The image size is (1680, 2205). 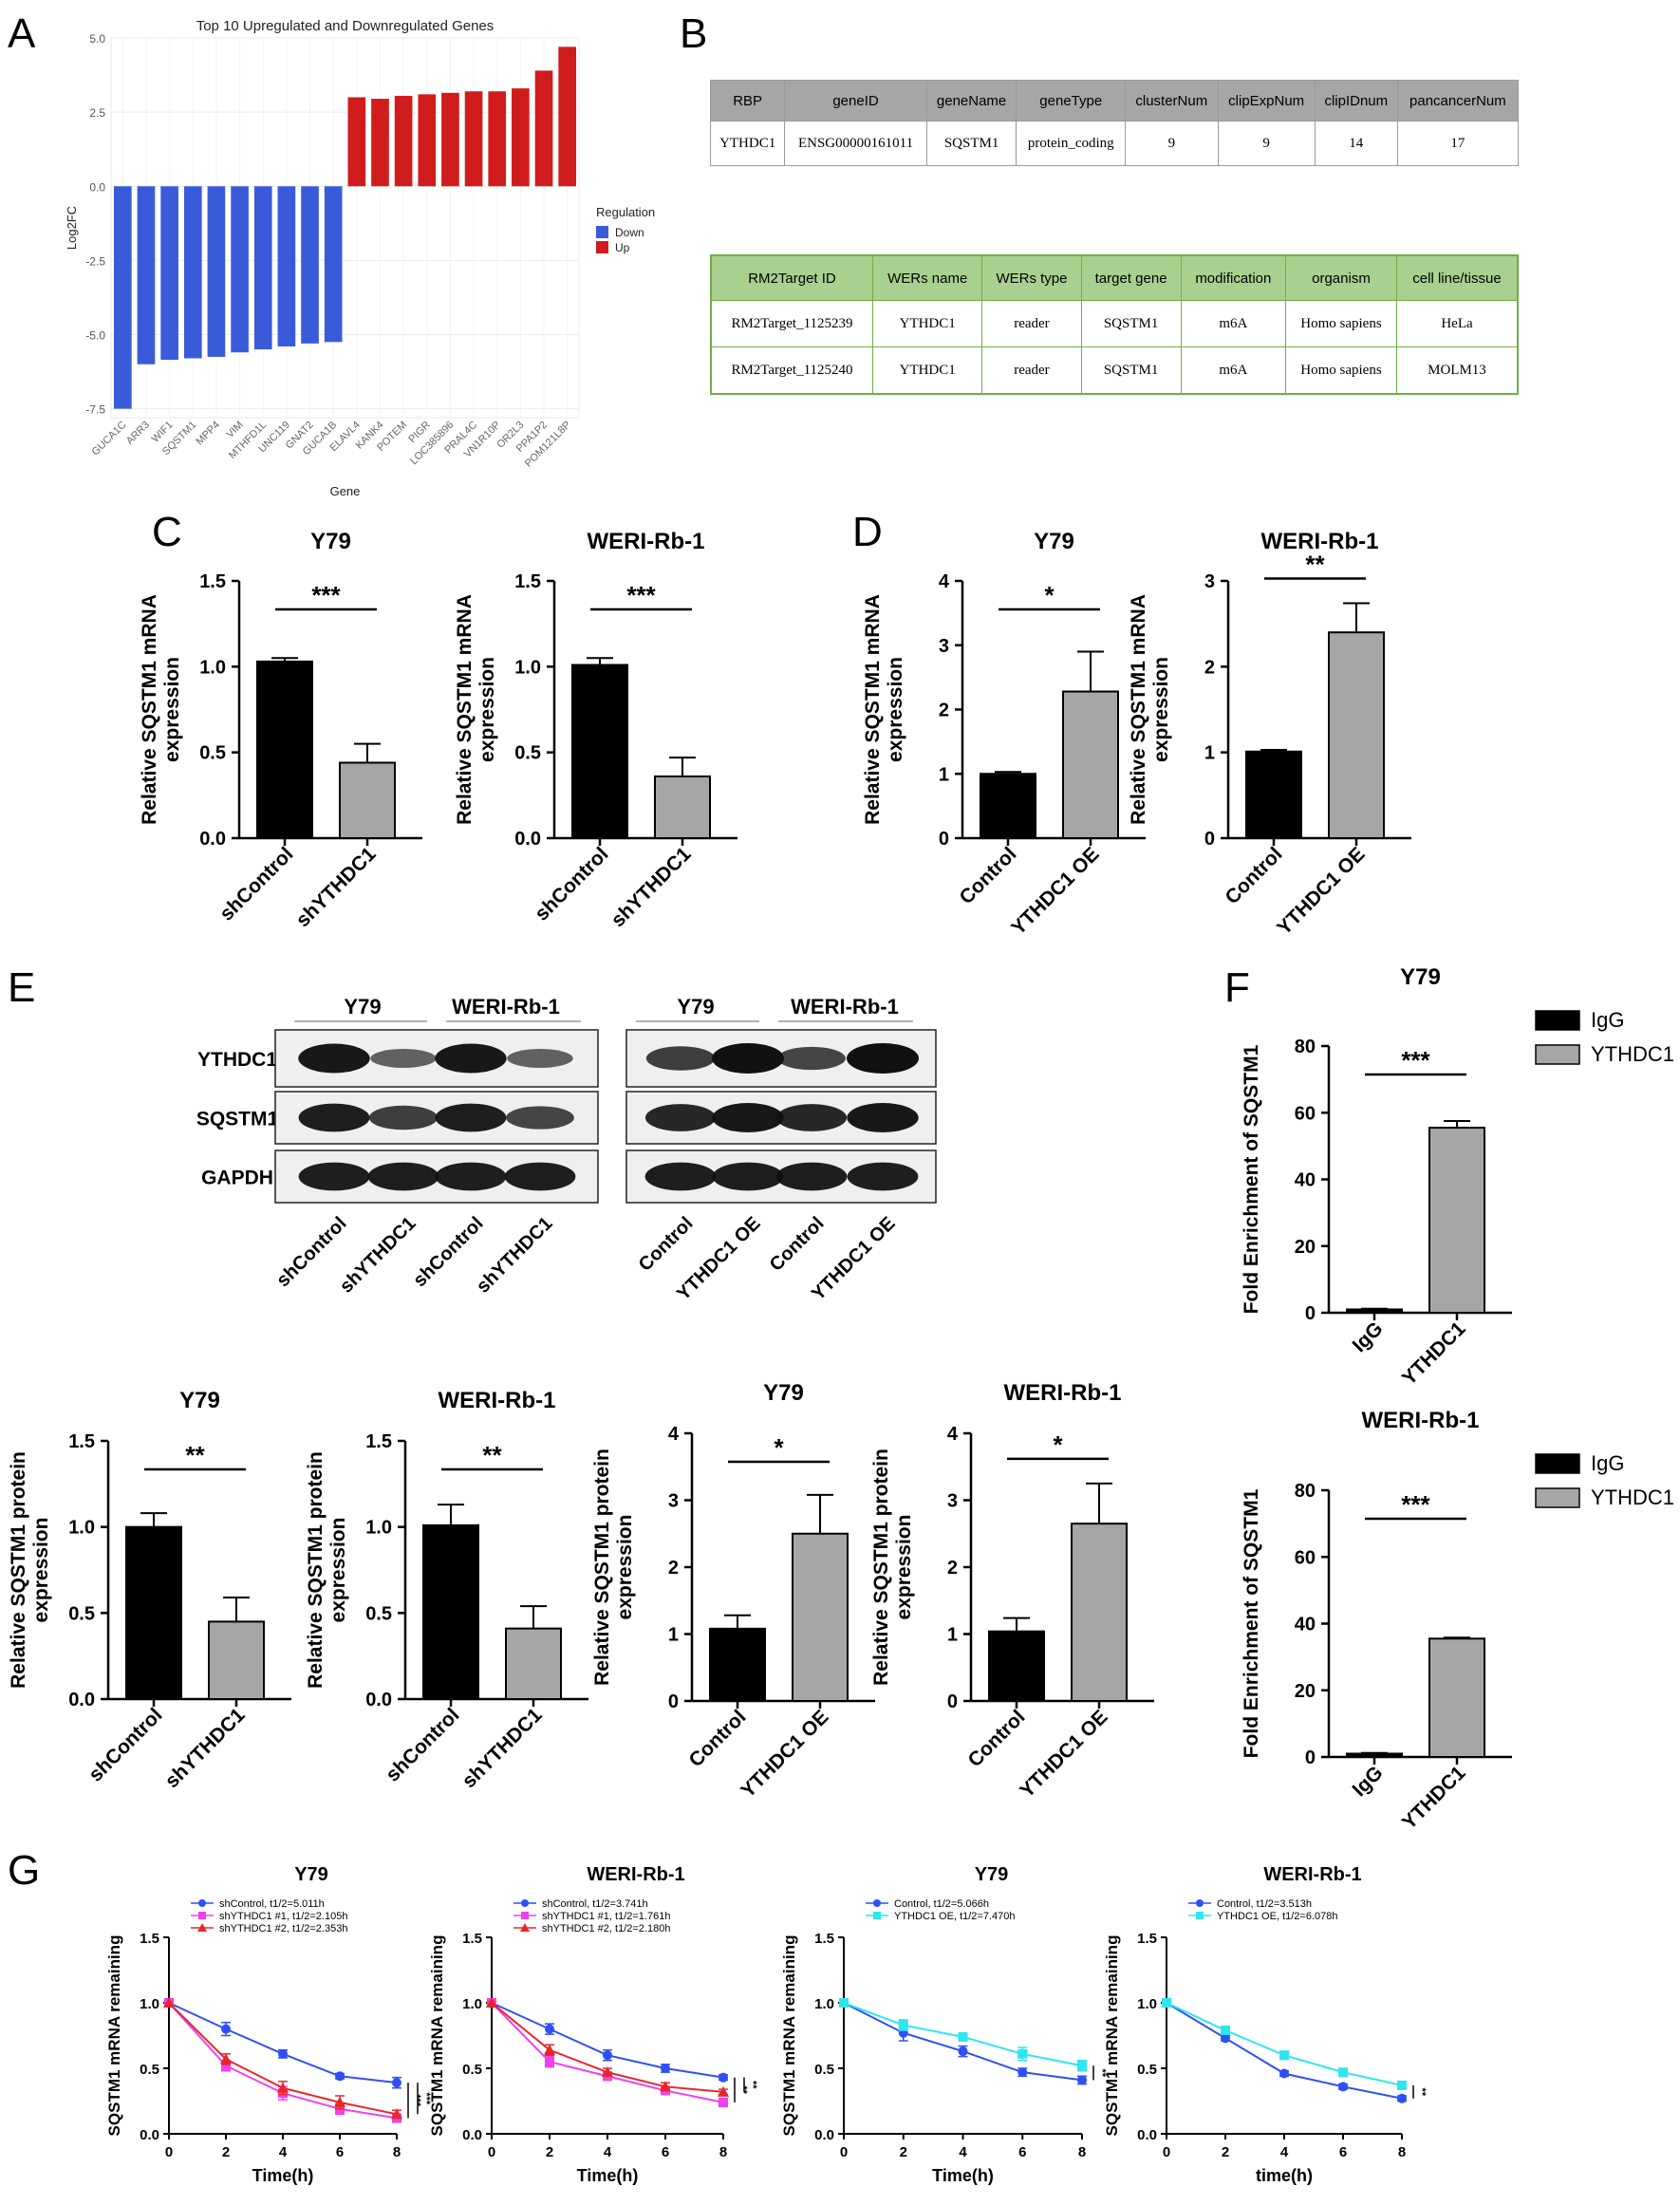 I want to click on y-tick-label: 3, so click(x=673, y=1502).